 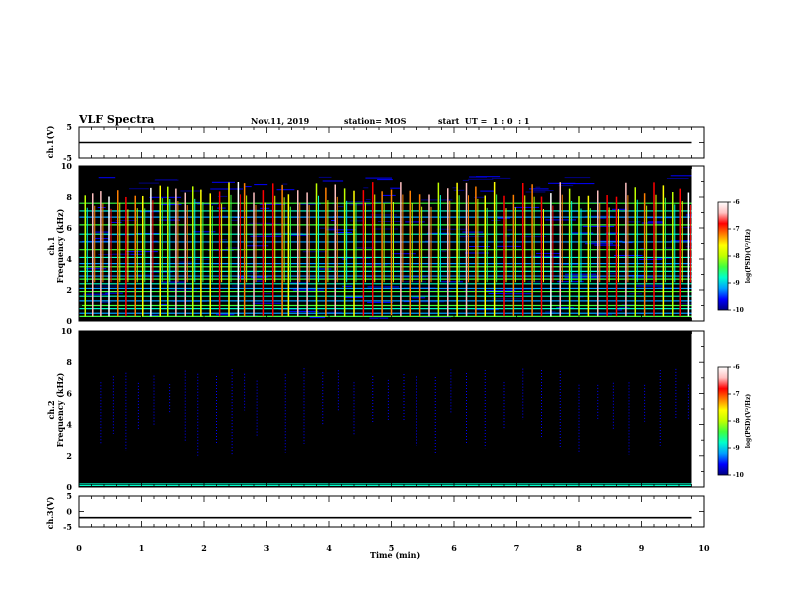 What do you see at coordinates (142, 548) in the screenshot?
I see `x-tick-label: 1` at bounding box center [142, 548].